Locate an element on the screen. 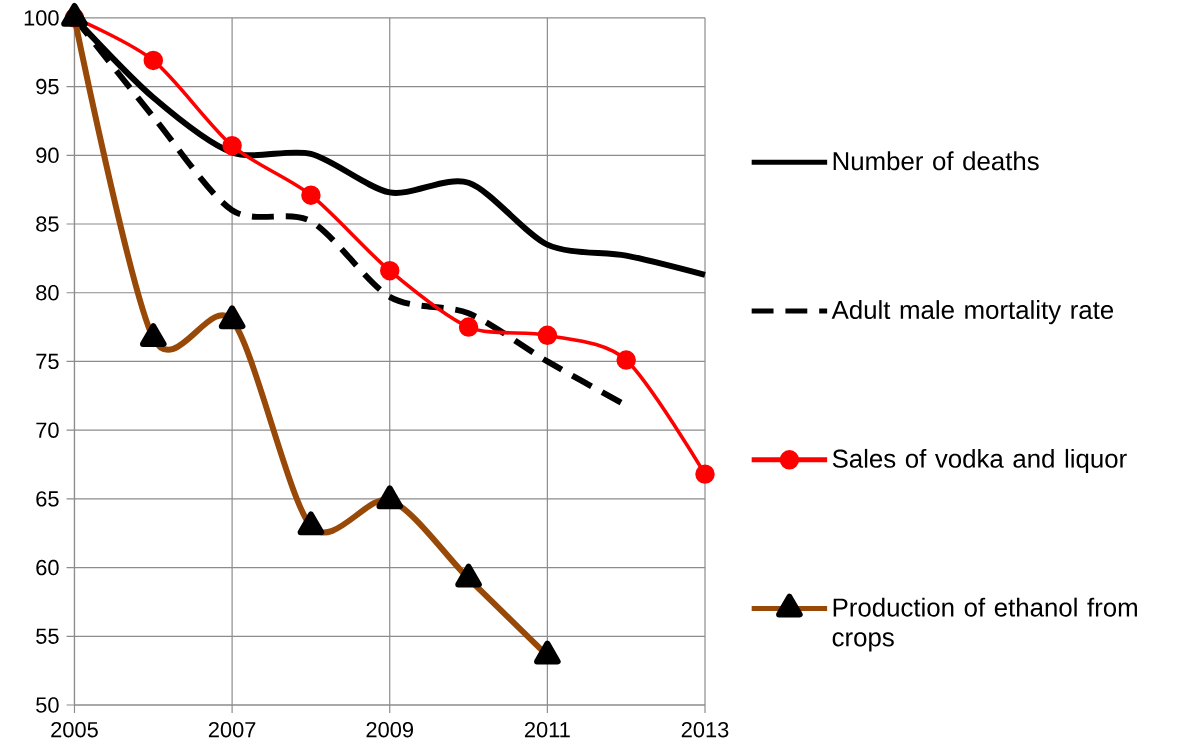  y-tick-label: 90 is located at coordinates (47, 155).